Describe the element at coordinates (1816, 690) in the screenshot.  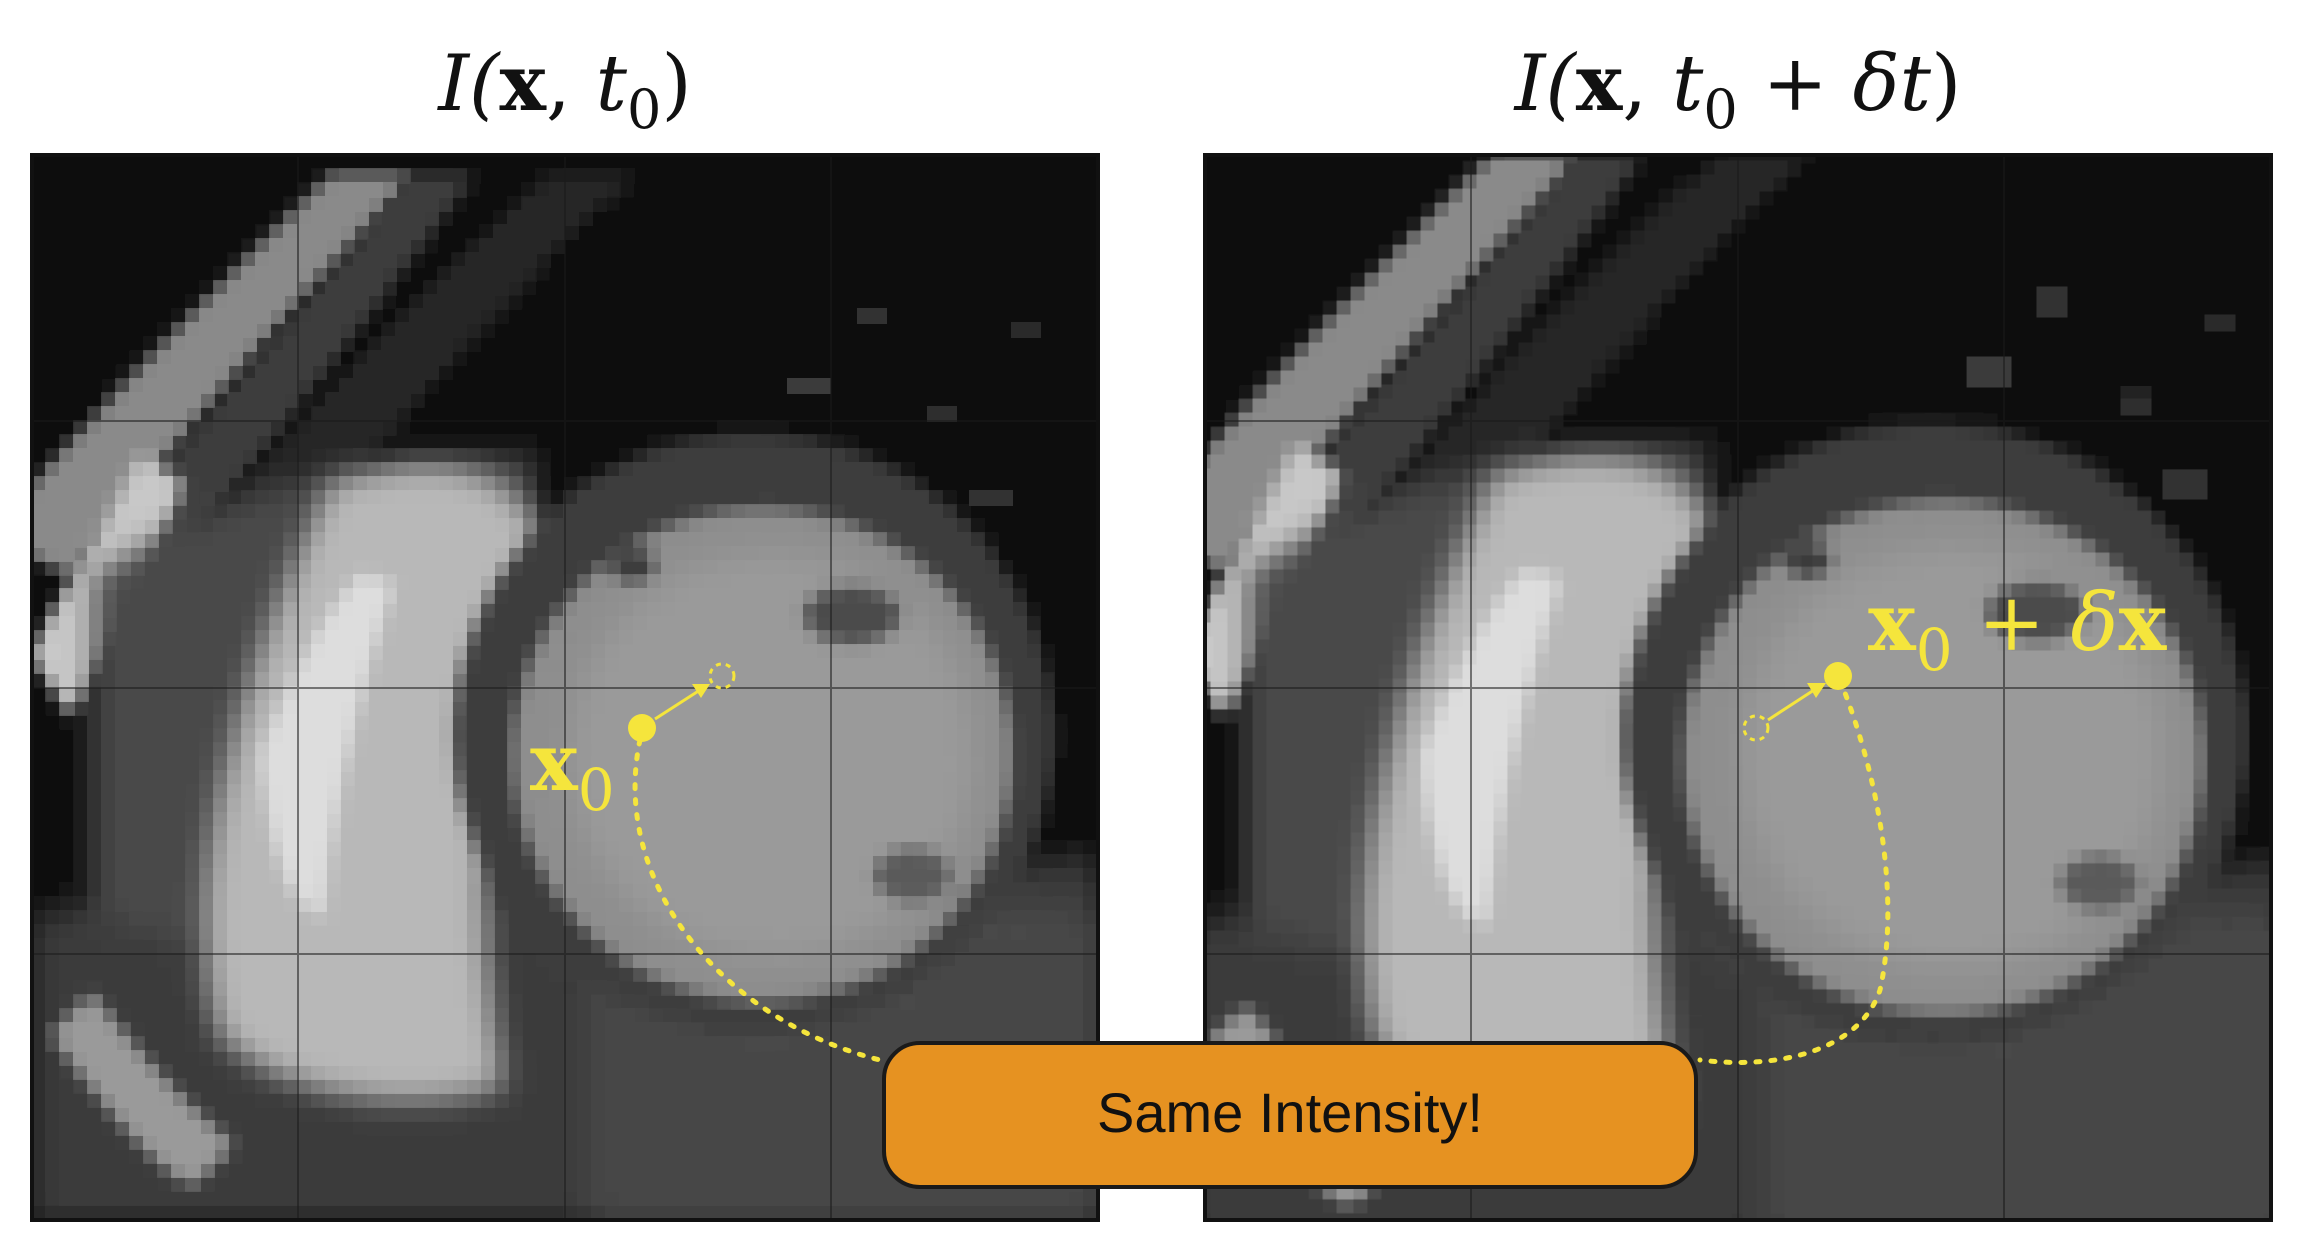
I see `right-arrowhead` at that location.